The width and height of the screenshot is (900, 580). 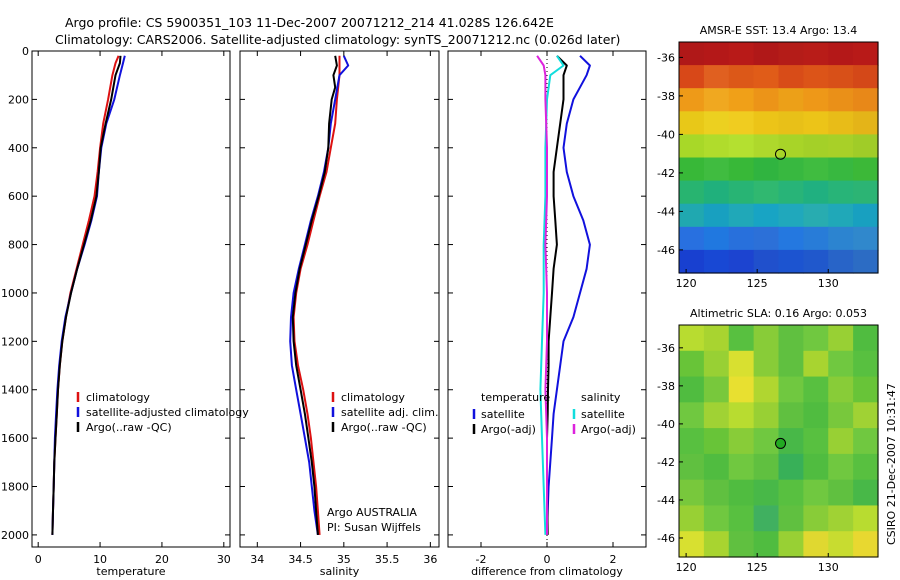 What do you see at coordinates (613, 559) in the screenshot?
I see `x-tick-label: 2` at bounding box center [613, 559].